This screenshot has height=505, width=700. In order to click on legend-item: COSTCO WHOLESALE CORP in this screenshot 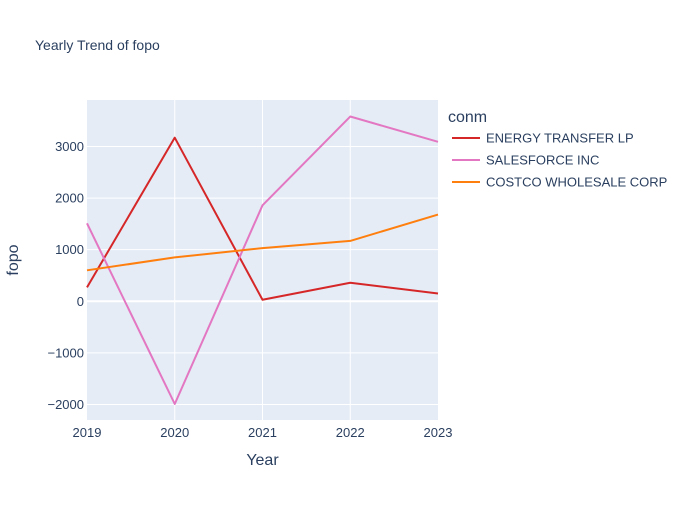, I will do `click(559, 182)`.